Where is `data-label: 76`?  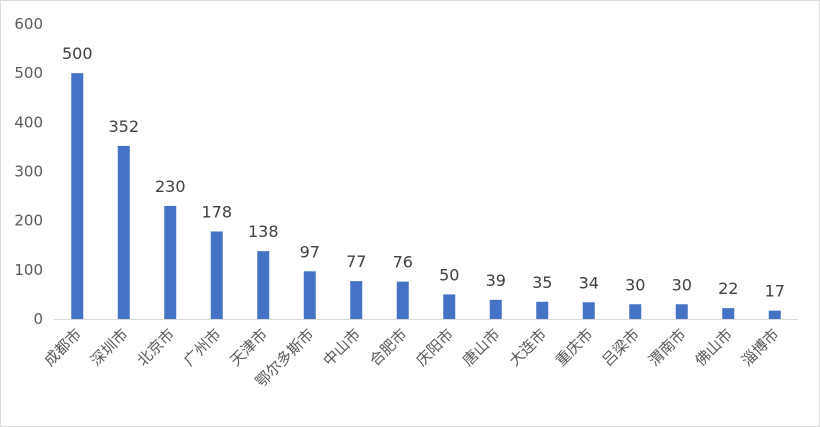 data-label: 76 is located at coordinates (403, 262).